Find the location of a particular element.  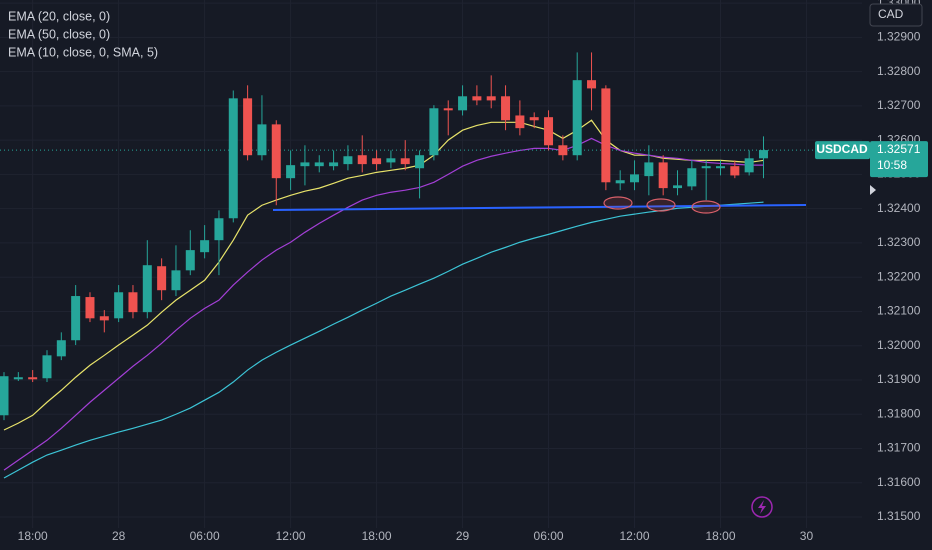

price-tag: USDCAD 1.32571 10:58 is located at coordinates (871, 159).